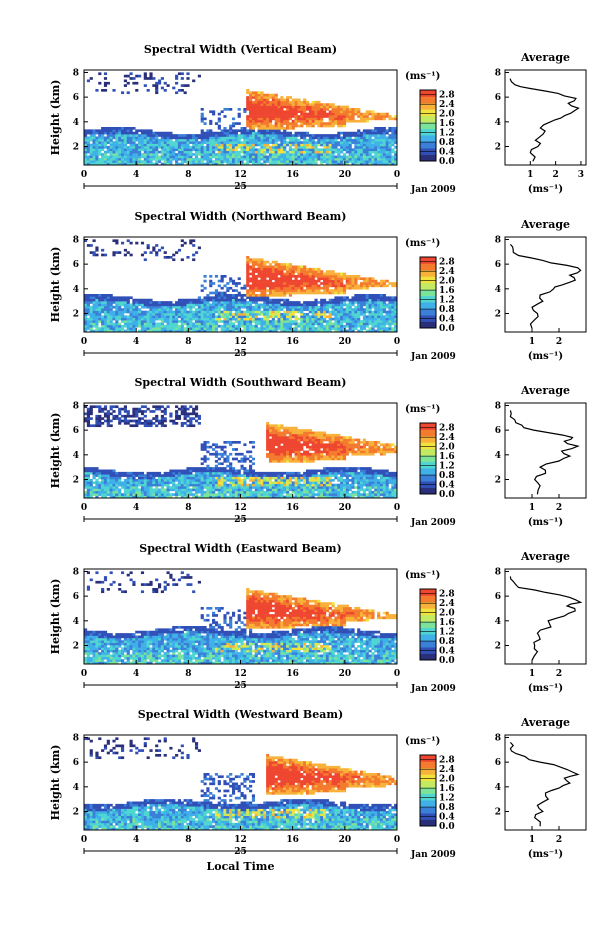 The height and width of the screenshot is (929, 611). I want to click on panel-title: Spectral Width (Vertical Beam), so click(240, 49).